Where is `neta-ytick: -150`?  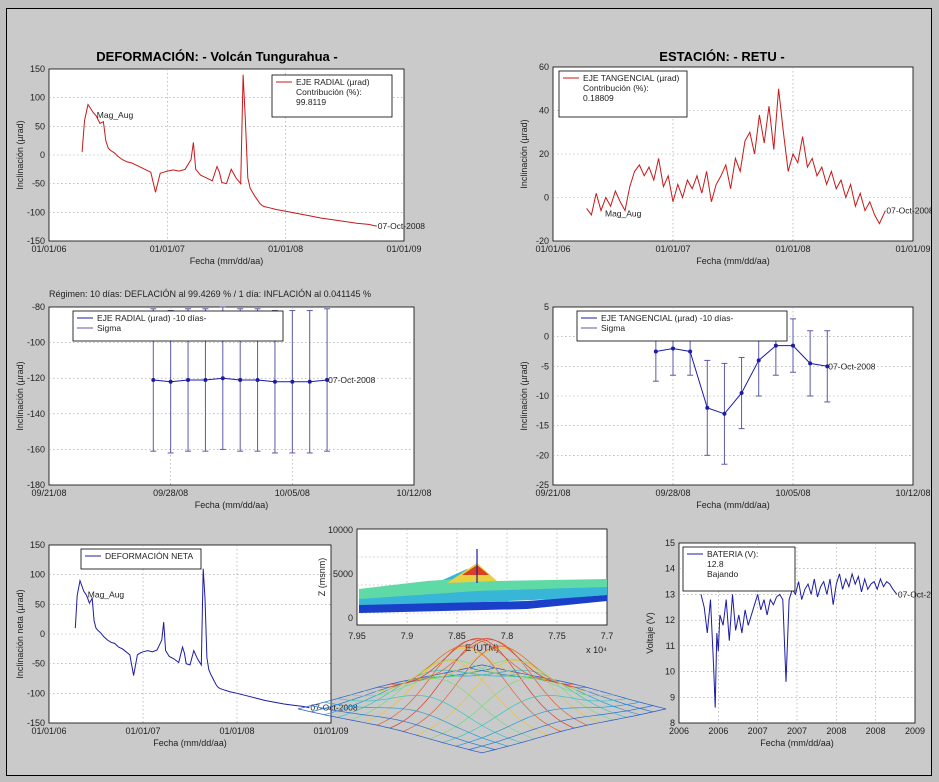 neta-ytick: -150 is located at coordinates (36, 723).